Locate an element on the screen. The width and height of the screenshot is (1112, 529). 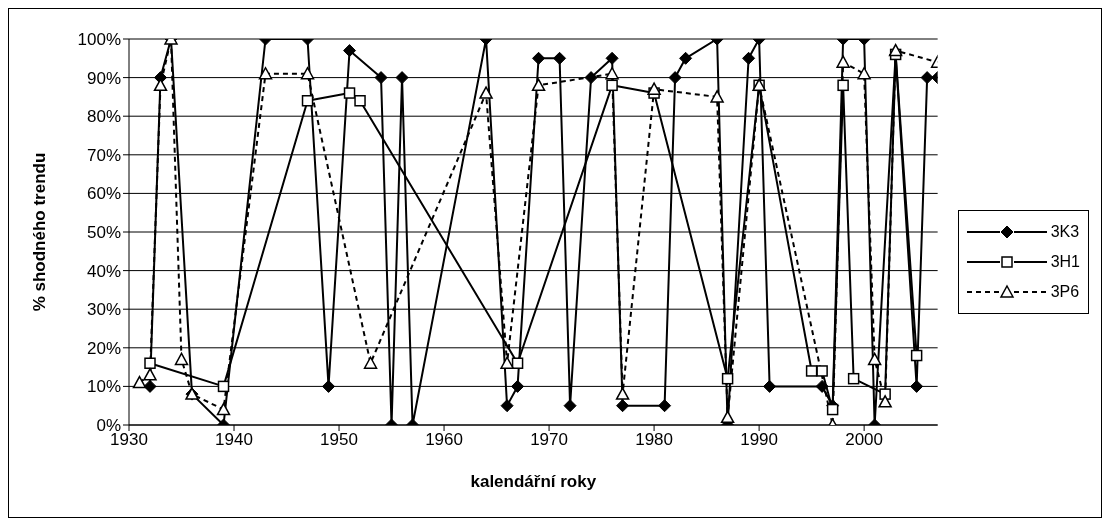
y-tick-label: 100% is located at coordinates (99, 40).